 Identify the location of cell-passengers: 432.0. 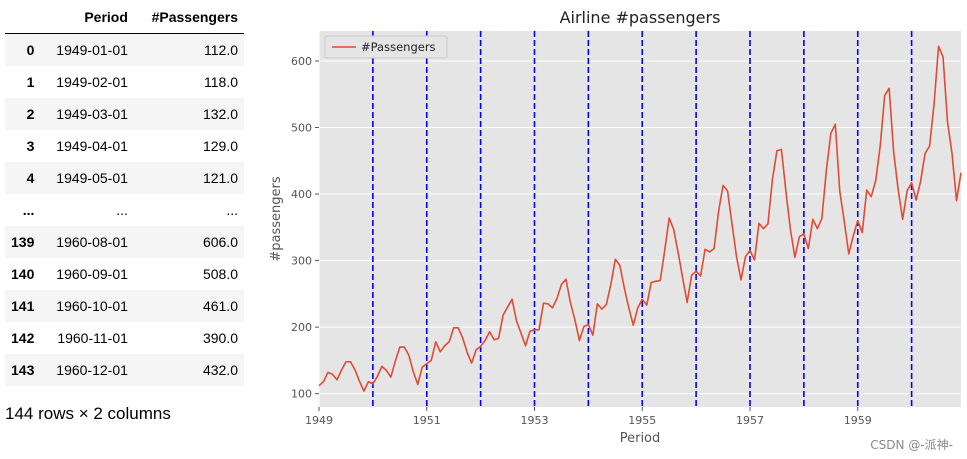
(220, 370).